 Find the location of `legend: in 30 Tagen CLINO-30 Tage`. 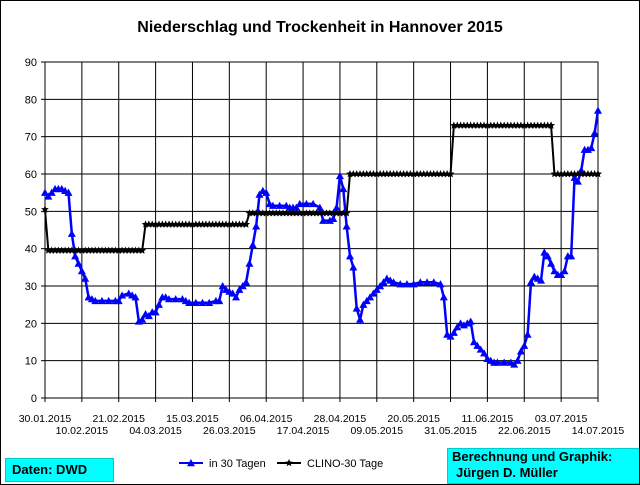

legend: in 30 Tagen CLINO-30 Tage is located at coordinates (281, 464).